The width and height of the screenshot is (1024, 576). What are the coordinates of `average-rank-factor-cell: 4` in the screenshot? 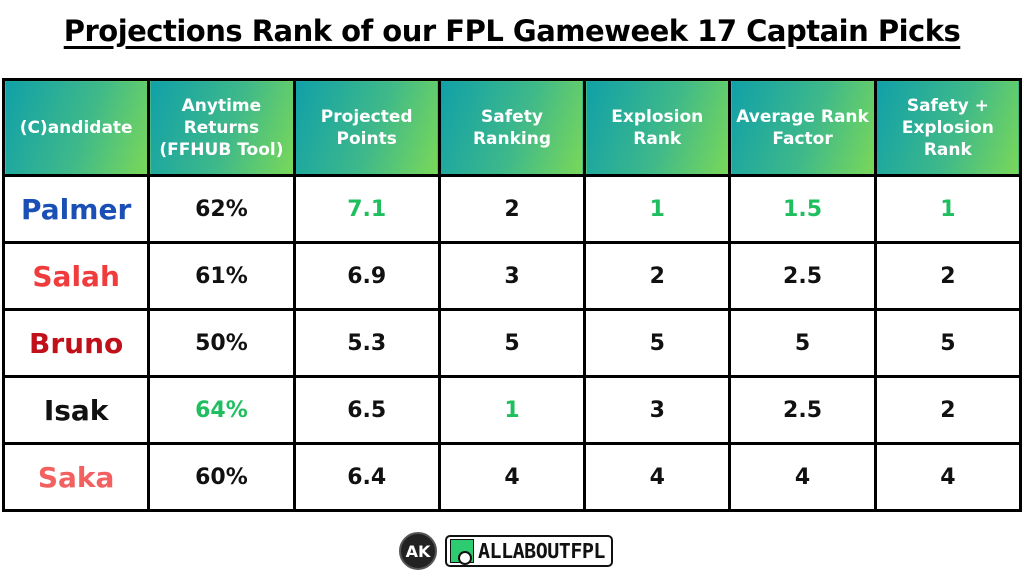 It's located at (802, 477).